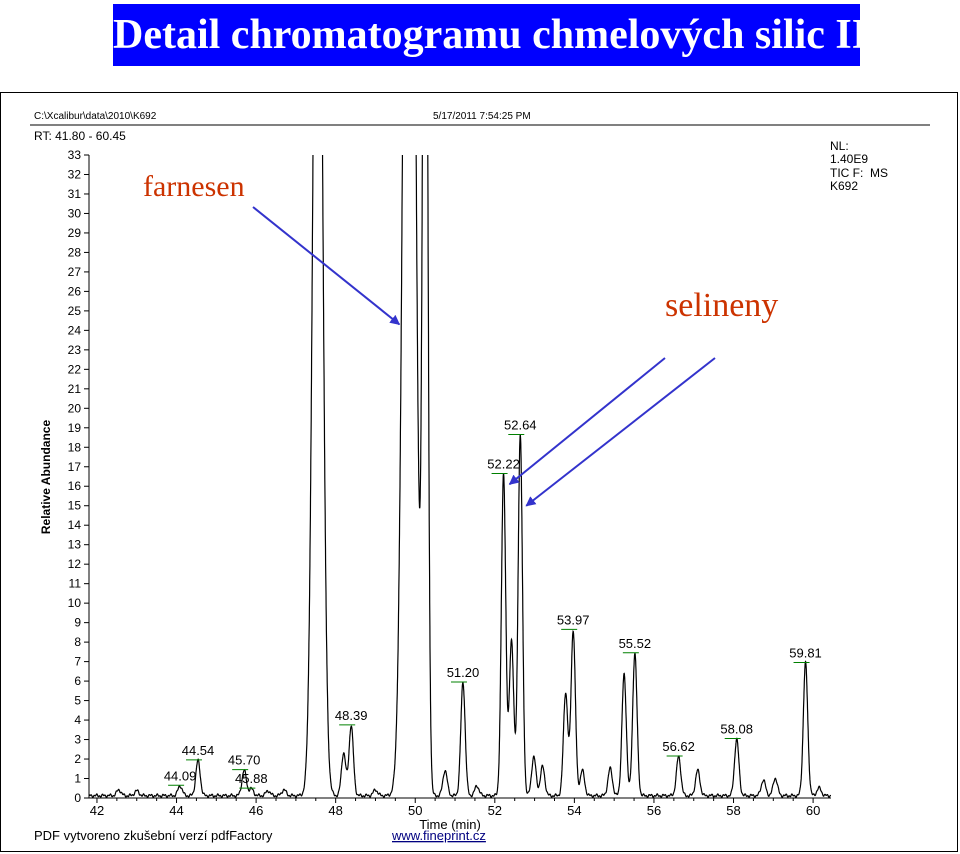 The height and width of the screenshot is (854, 960). What do you see at coordinates (77, 701) in the screenshot?
I see `y-tick-label: 5` at bounding box center [77, 701].